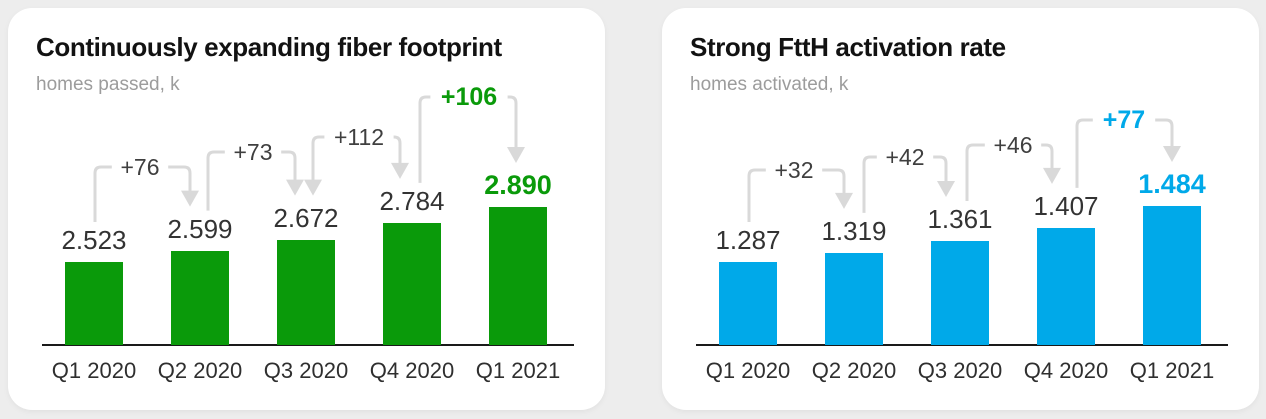  Describe the element at coordinates (252, 152) in the screenshot. I see `delta-label--73: +73` at that location.